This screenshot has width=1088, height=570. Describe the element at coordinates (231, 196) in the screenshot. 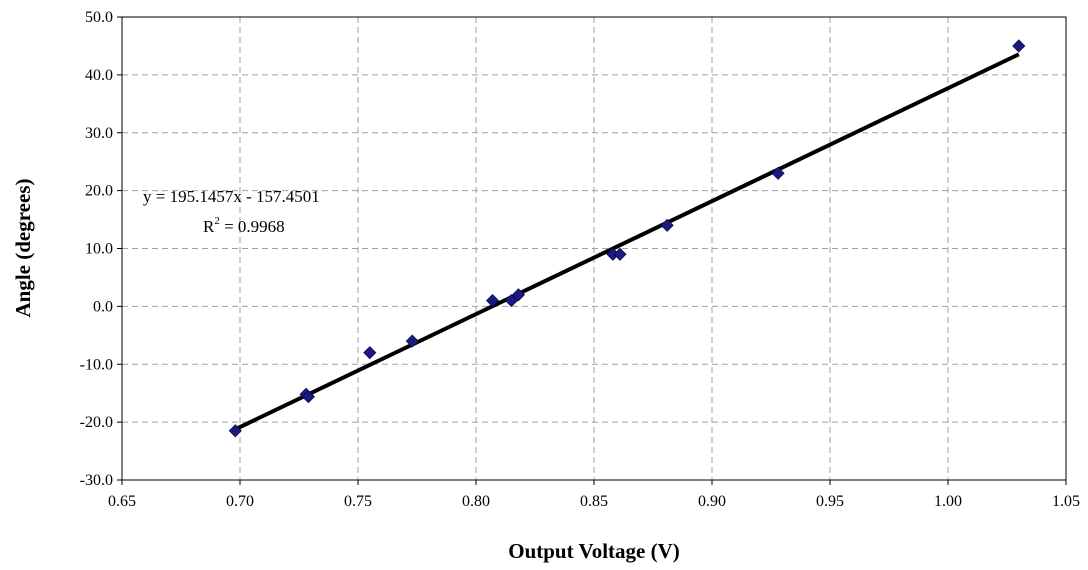

I see `equation-label: y = 195.1457x - 157.4501` at that location.